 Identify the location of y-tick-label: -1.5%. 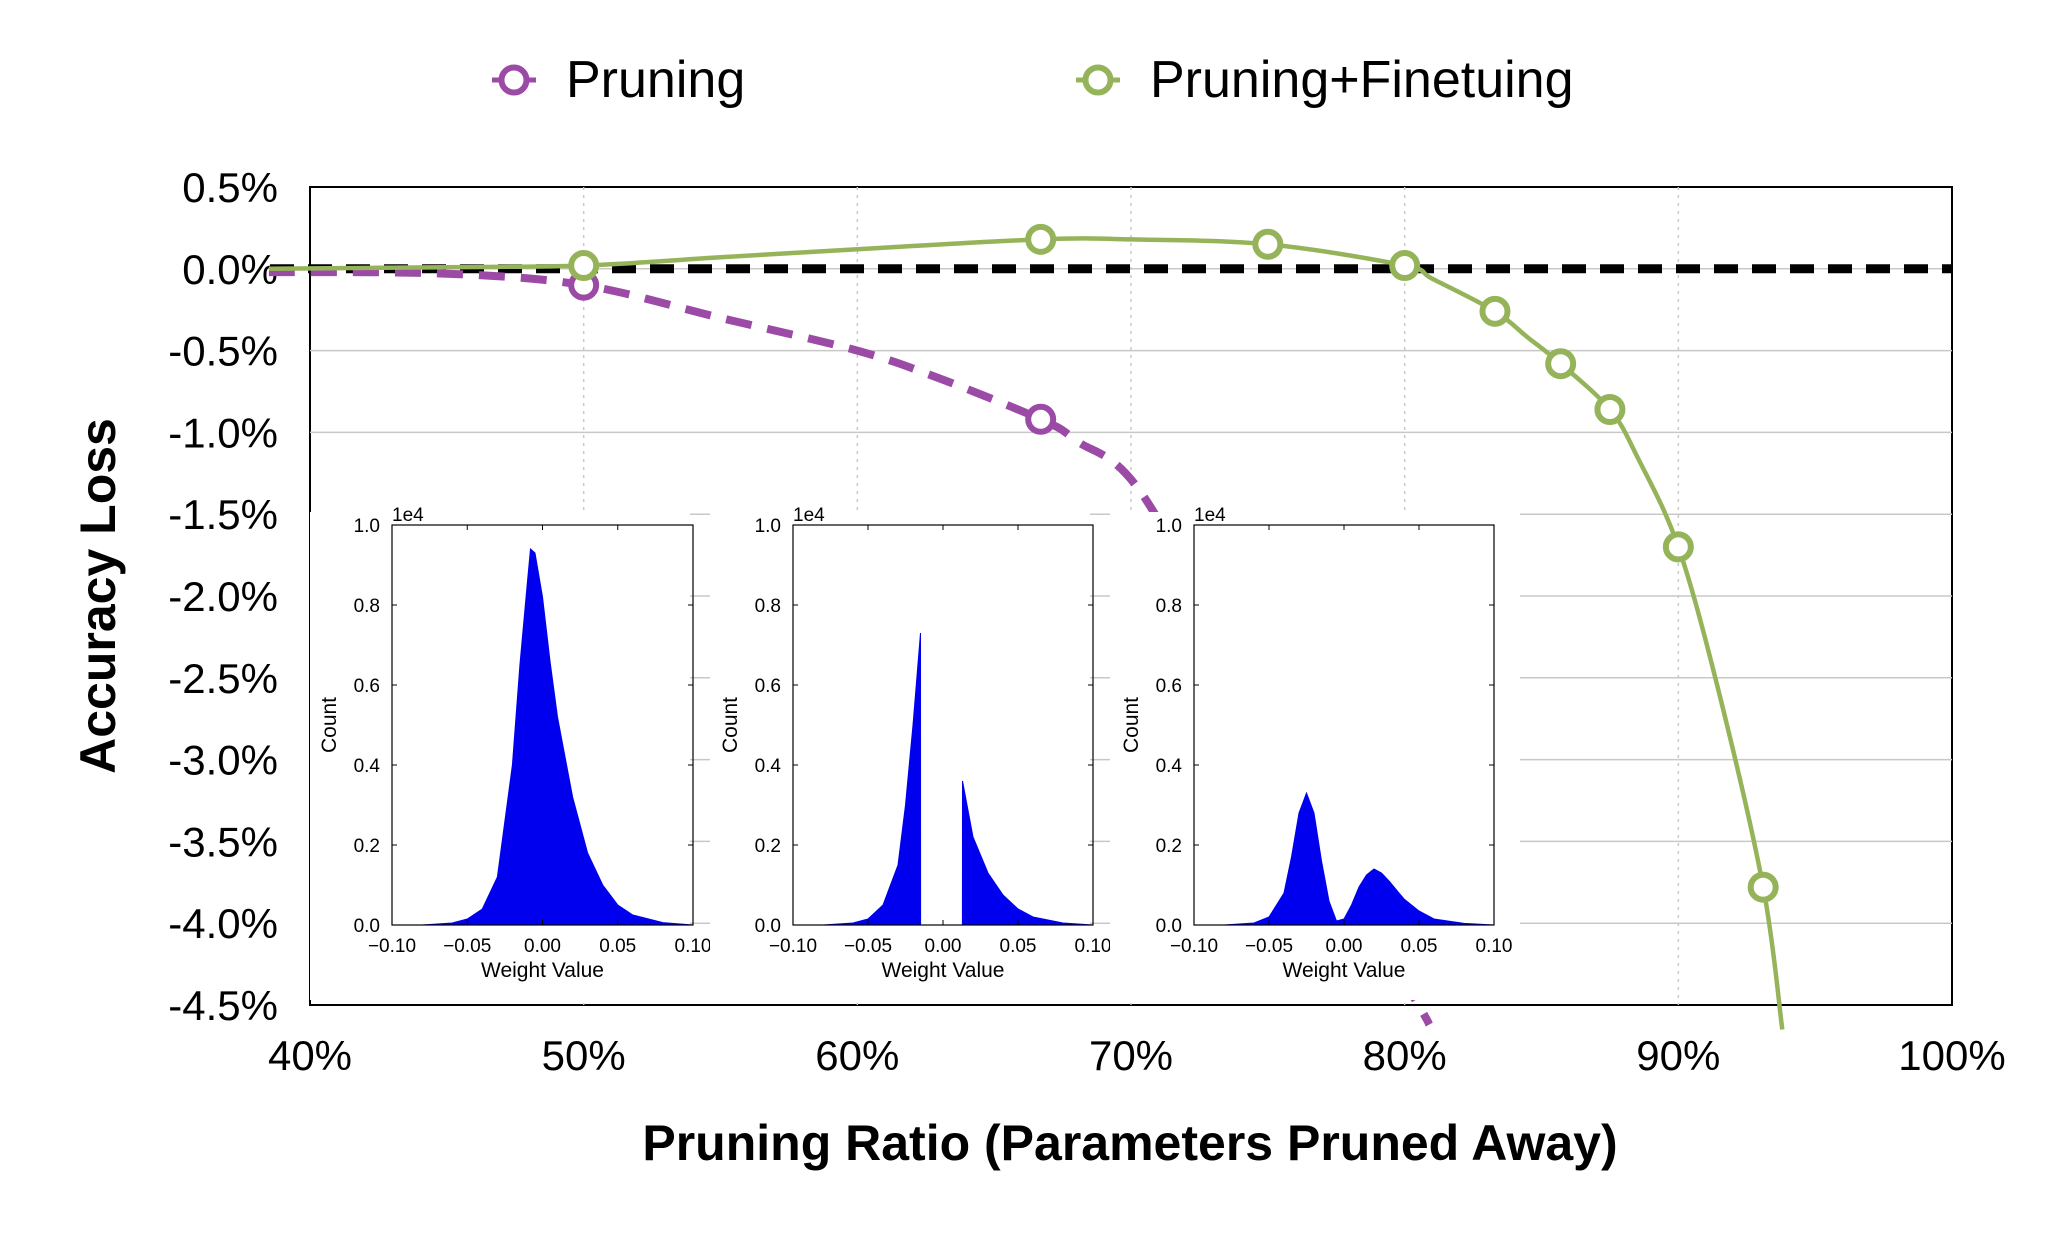
(223, 514).